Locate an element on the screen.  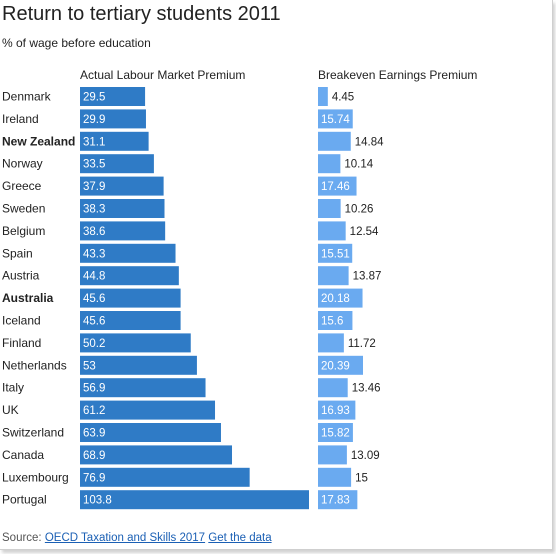
breakeven-bar-switzerland is located at coordinates (335, 432).